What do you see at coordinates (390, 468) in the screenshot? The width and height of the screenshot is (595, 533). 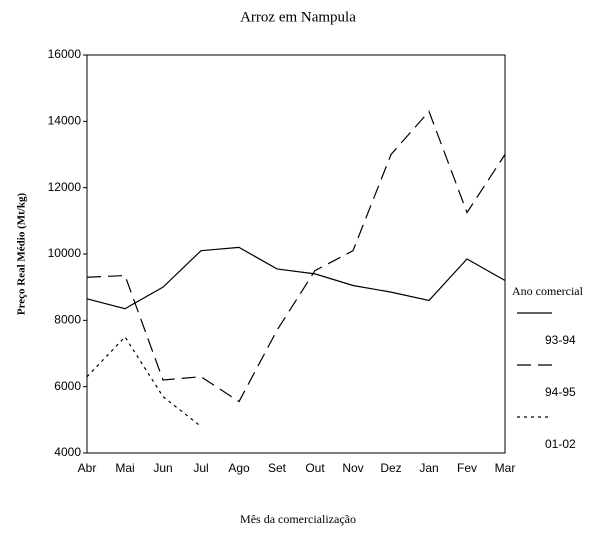 I see `x-tick-label: Dez` at bounding box center [390, 468].